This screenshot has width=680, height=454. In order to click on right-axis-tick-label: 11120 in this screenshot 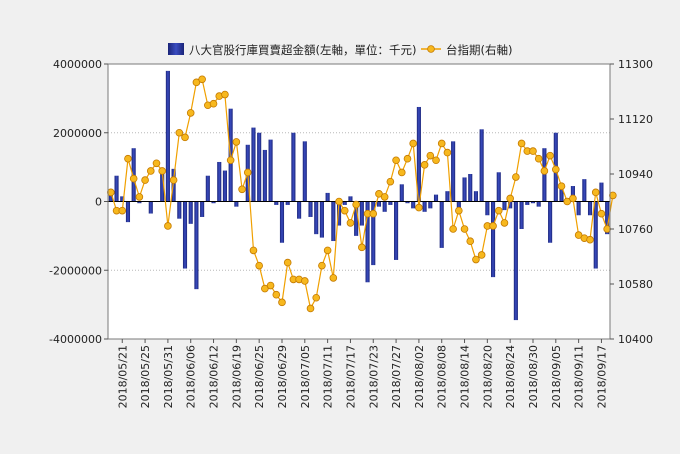, I will do `click(635, 119)`.